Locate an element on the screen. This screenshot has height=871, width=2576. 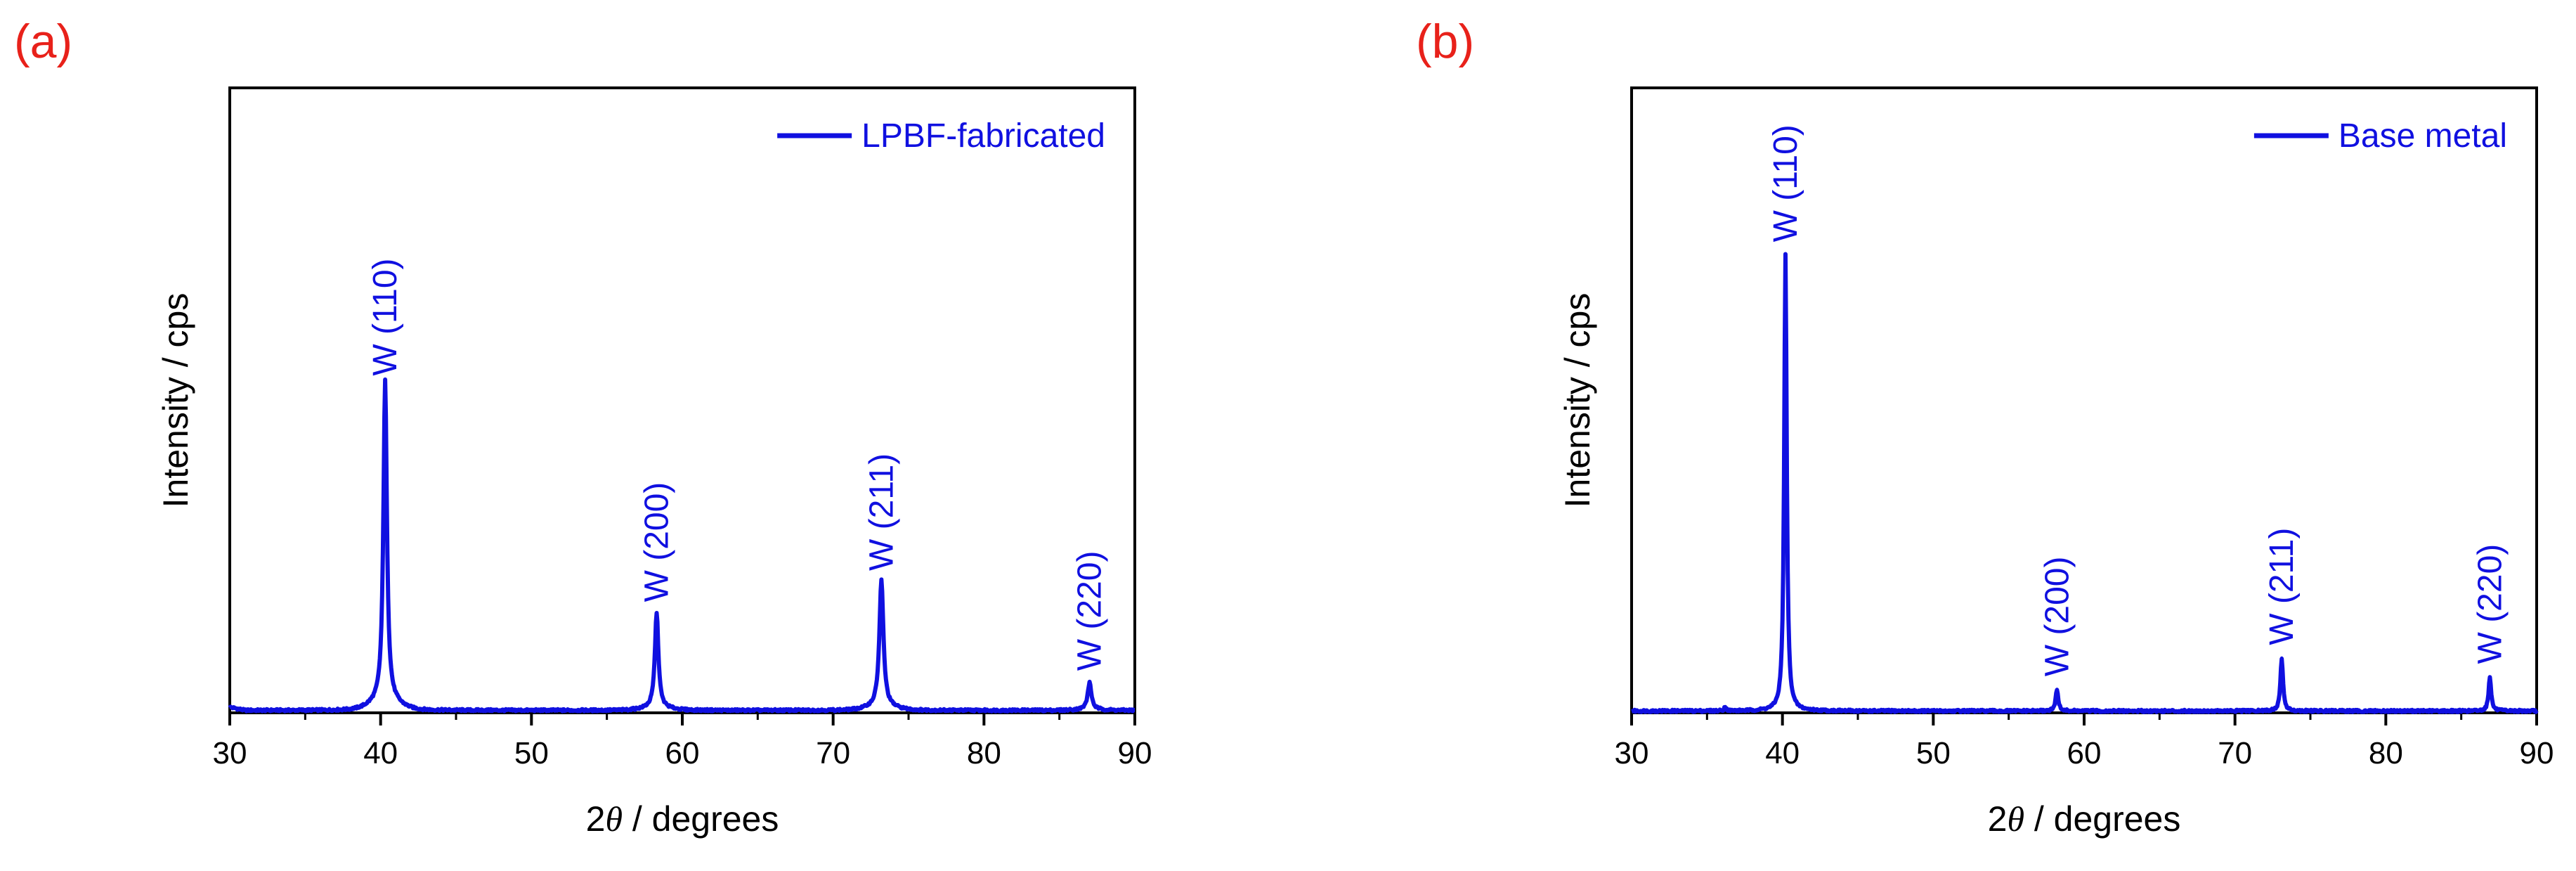
panel-label: (a) is located at coordinates (43, 41).